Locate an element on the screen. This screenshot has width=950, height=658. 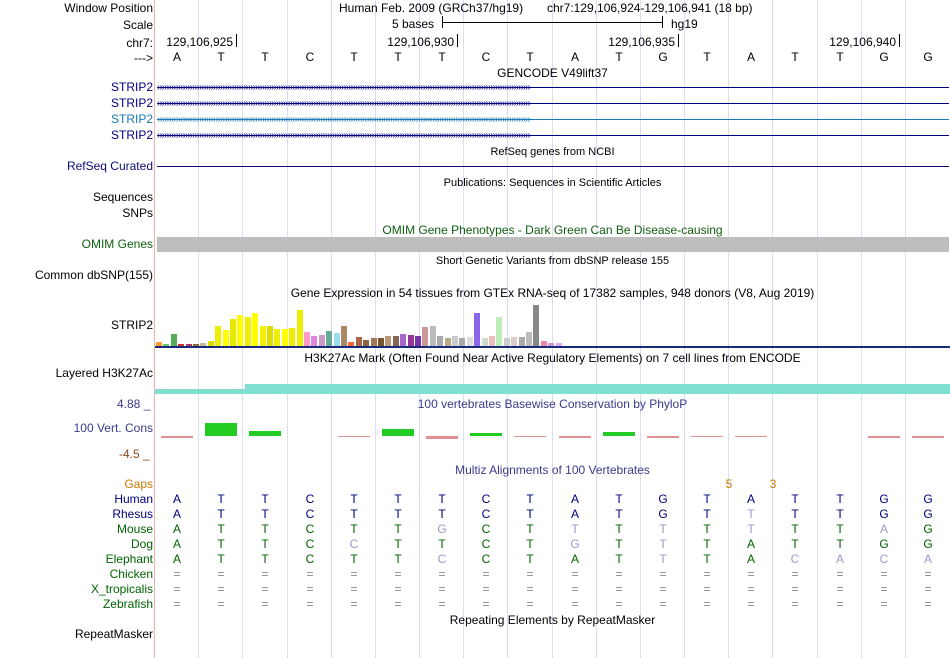
publications-sequences-label: Sequences is located at coordinates (122, 197).